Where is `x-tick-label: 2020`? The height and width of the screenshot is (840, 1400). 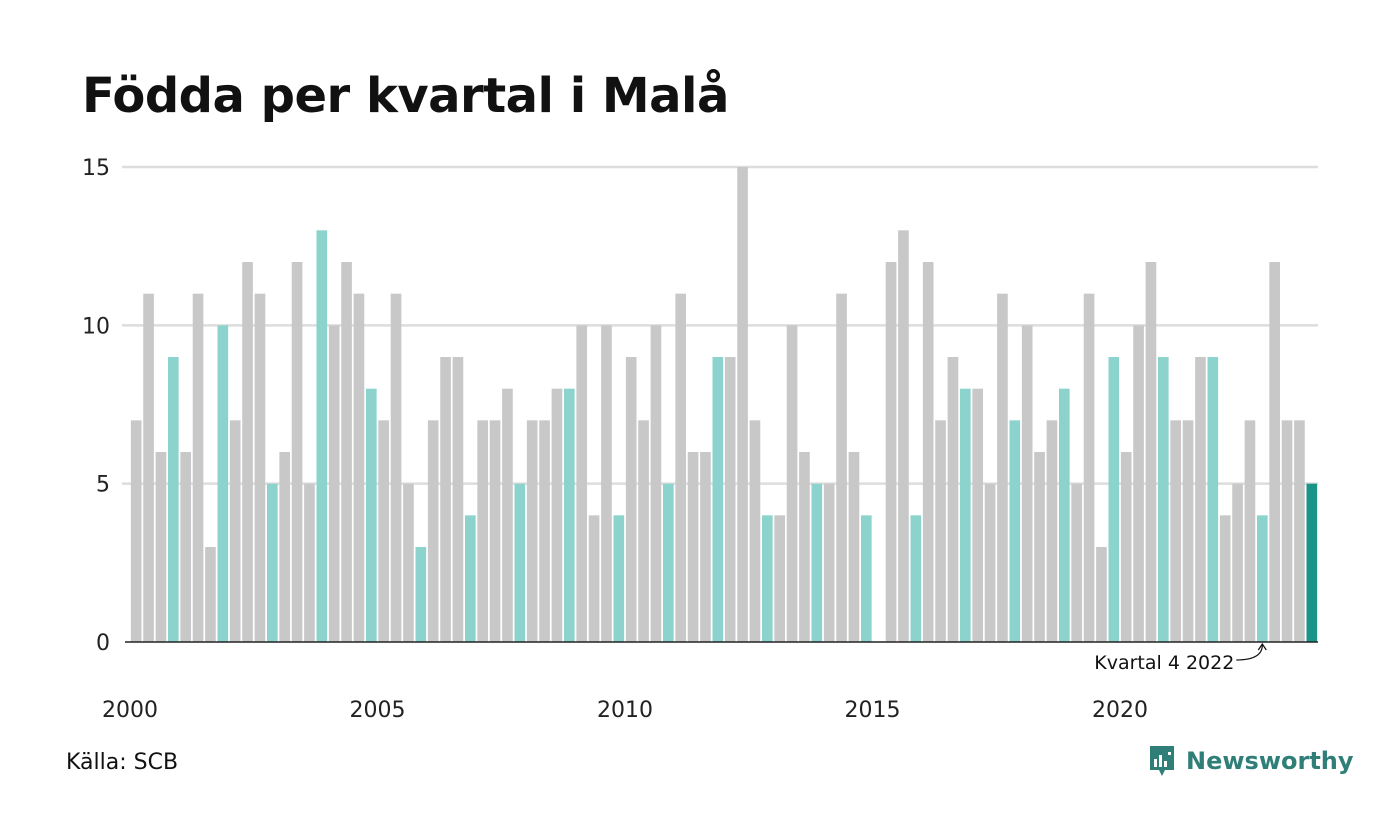 x-tick-label: 2020 is located at coordinates (1120, 710).